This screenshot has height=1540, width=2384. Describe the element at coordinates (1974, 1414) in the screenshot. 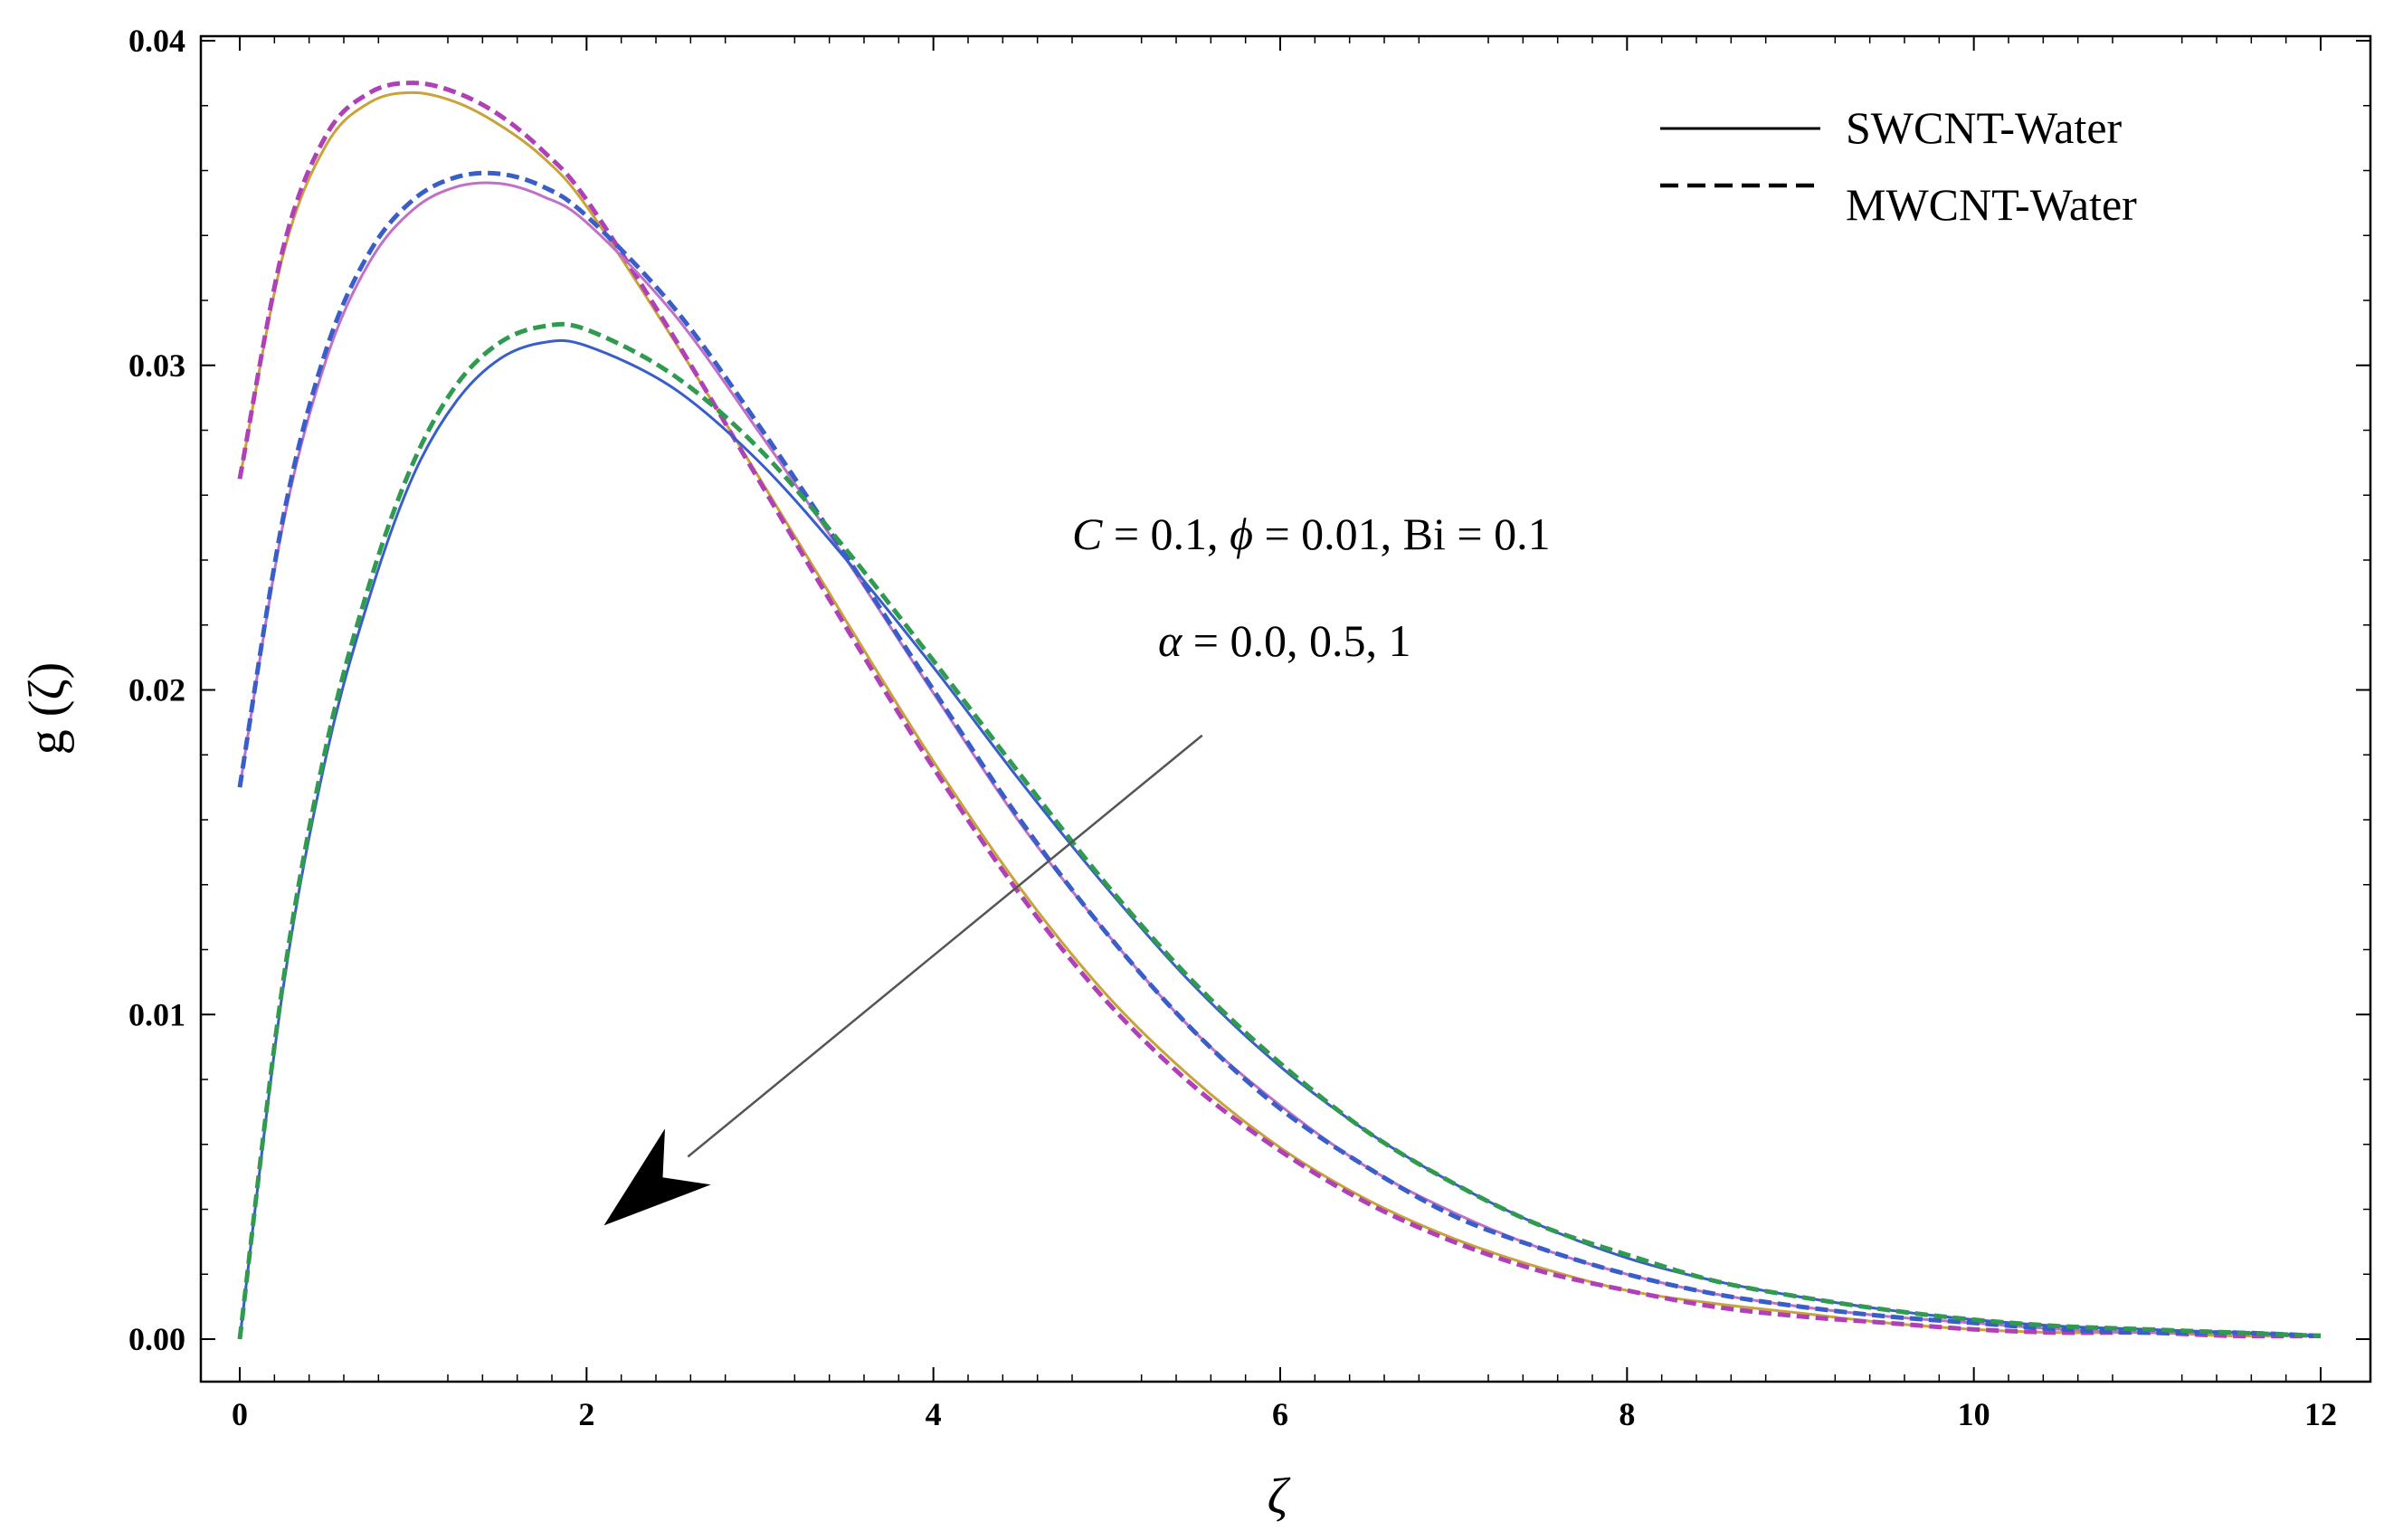

I see `x-tick-label: 10` at that location.